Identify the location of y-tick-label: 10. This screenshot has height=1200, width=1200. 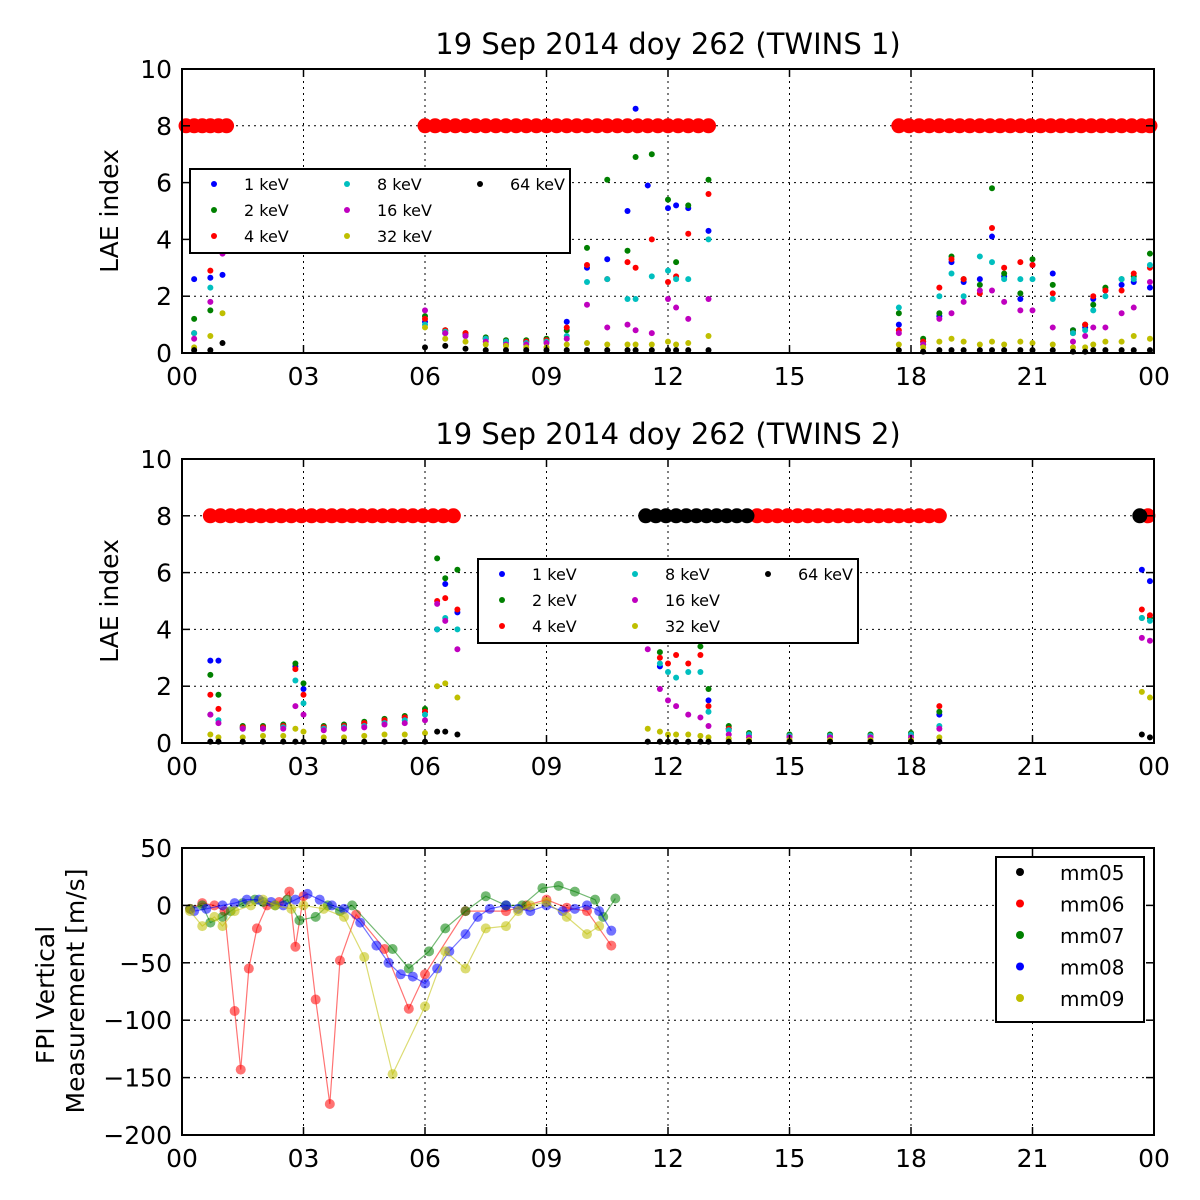
(156, 459).